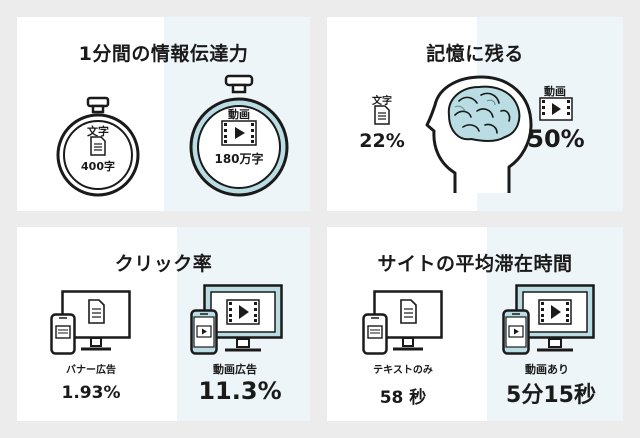 The image size is (640, 438). Describe the element at coordinates (403, 398) in the screenshot. I see `text-value: 58 秒` at that location.